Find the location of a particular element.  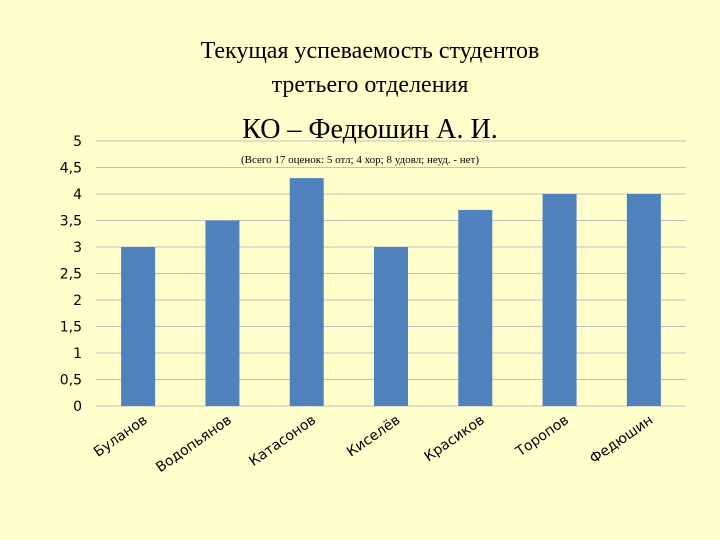

chart-title-line-2: третьего отделения is located at coordinates (370, 85).